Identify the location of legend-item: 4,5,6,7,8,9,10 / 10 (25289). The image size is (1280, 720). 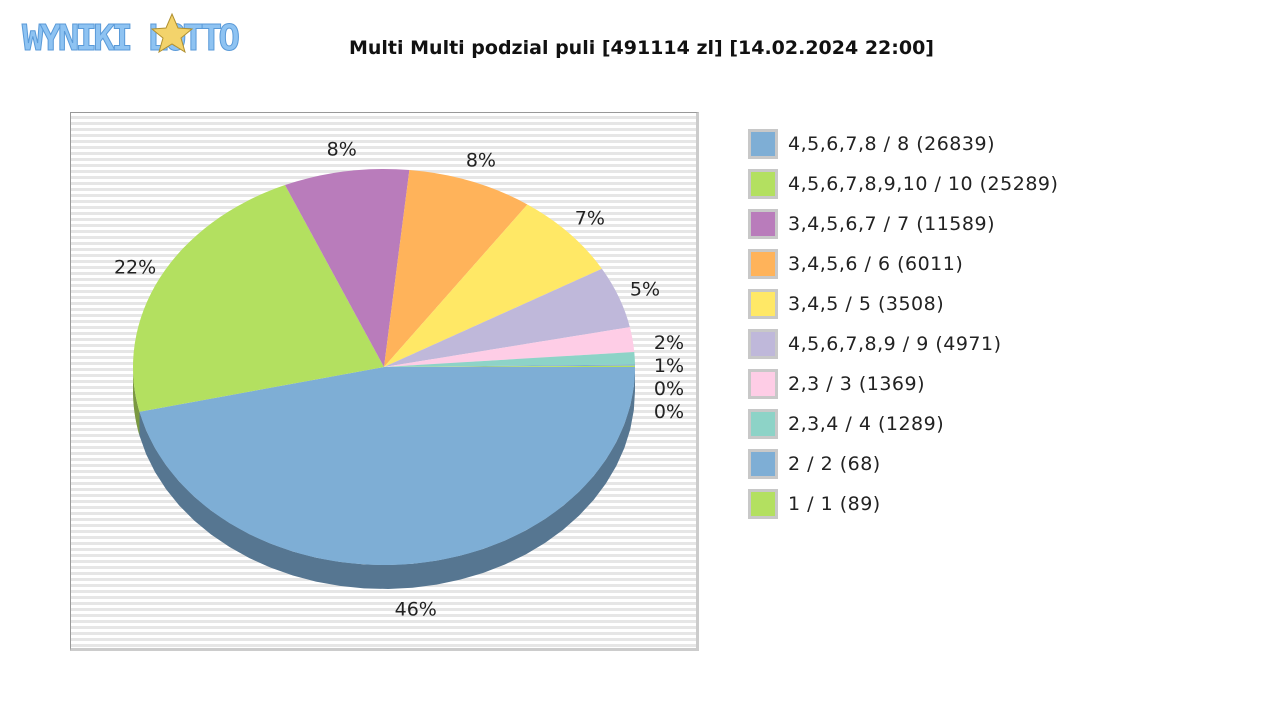
(903, 184).